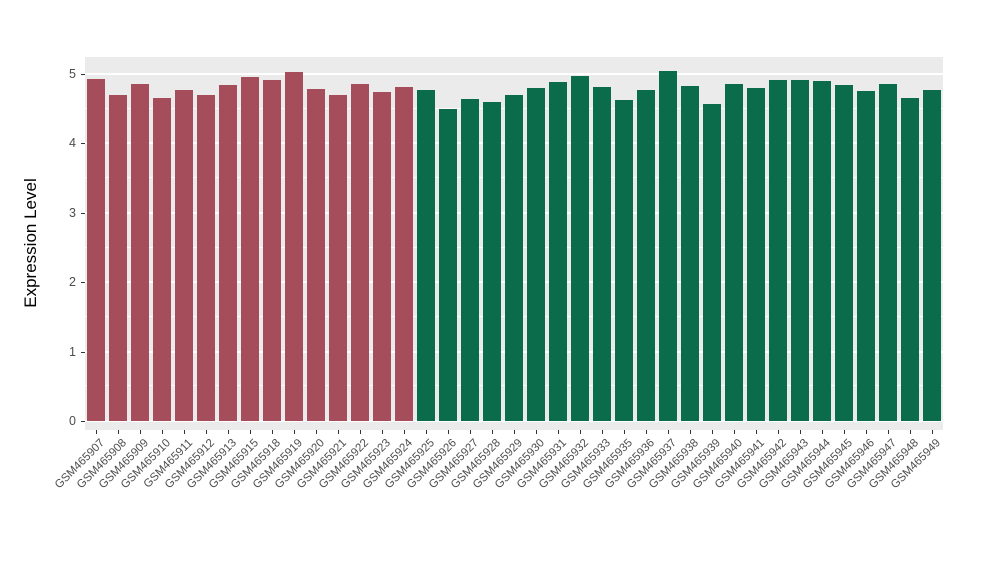 This screenshot has height=580, width=1000. Describe the element at coordinates (624, 260) in the screenshot. I see `bar-GSM465935` at that location.